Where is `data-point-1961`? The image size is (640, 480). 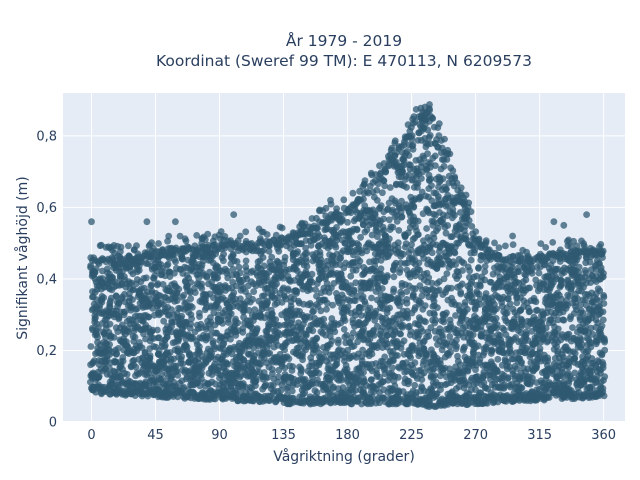
data-point-1961 is located at coordinates (292, 391).